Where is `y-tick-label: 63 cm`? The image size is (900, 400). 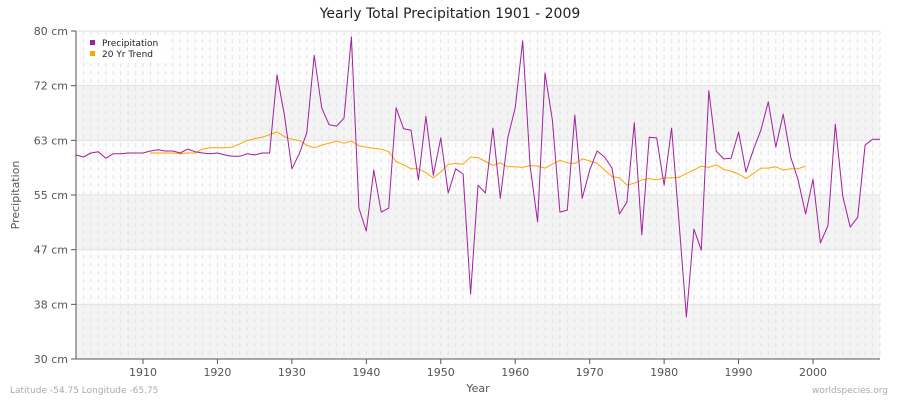
y-tick-label: 63 cm is located at coordinates (51, 140).